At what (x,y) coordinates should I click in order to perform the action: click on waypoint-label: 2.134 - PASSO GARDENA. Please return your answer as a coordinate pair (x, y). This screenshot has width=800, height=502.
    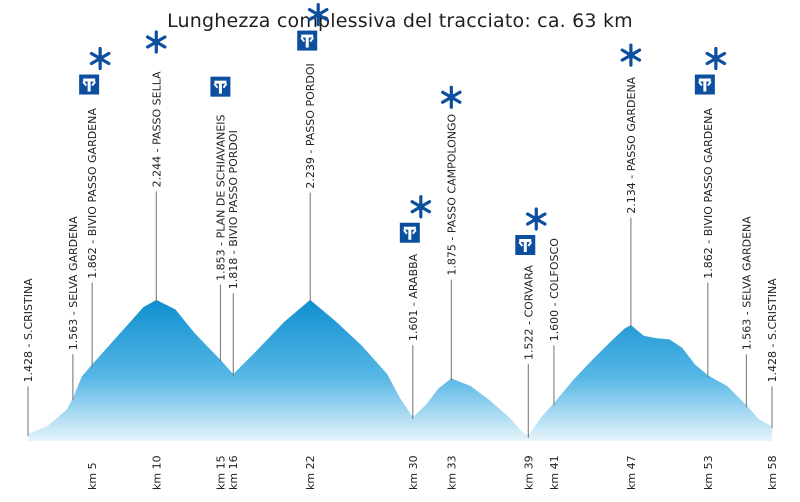
    Looking at the image, I should click on (631, 144).